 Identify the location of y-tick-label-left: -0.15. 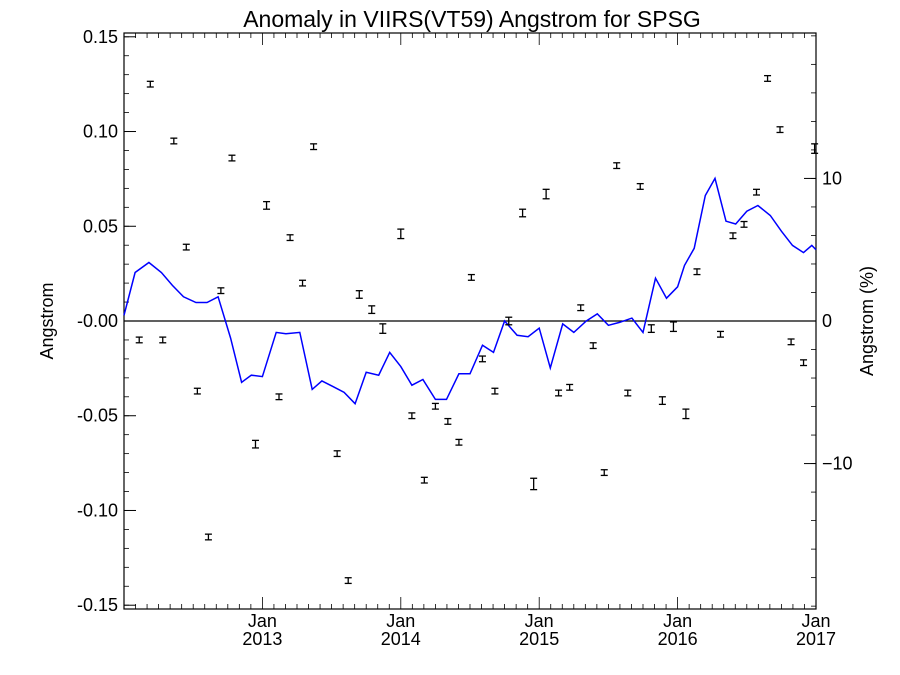
(97, 605).